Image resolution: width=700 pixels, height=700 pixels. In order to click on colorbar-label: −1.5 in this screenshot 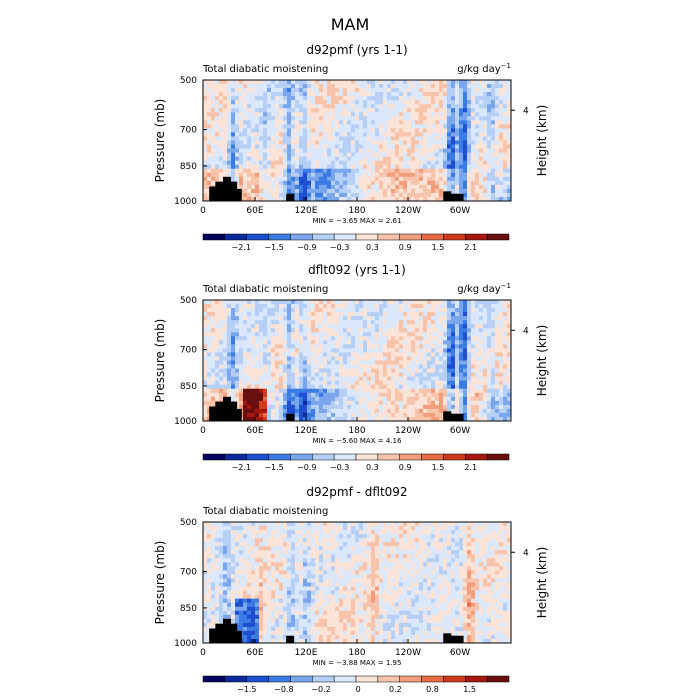, I will do `click(273, 467)`.